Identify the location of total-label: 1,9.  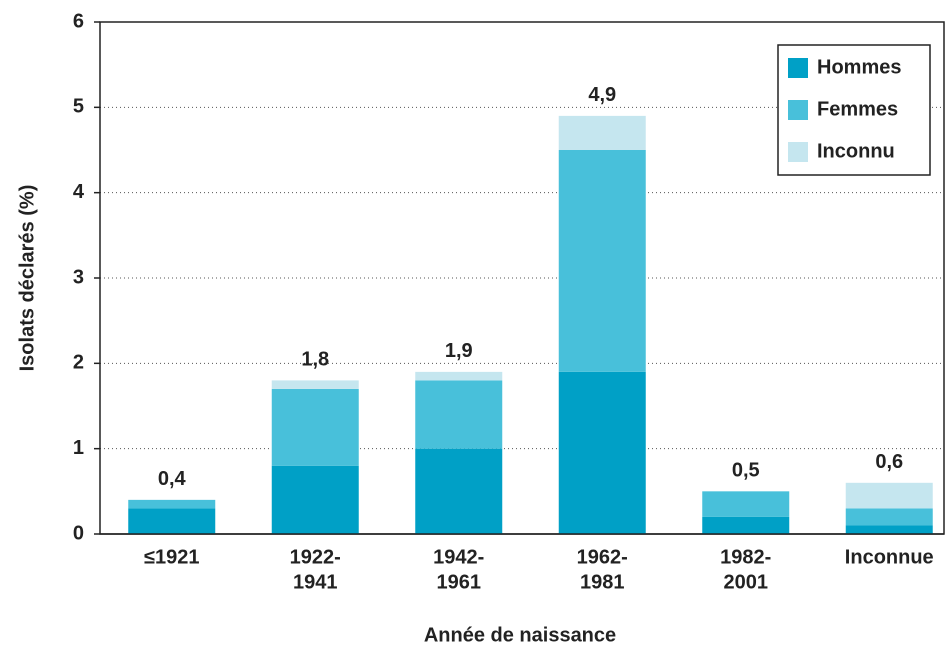
(459, 351).